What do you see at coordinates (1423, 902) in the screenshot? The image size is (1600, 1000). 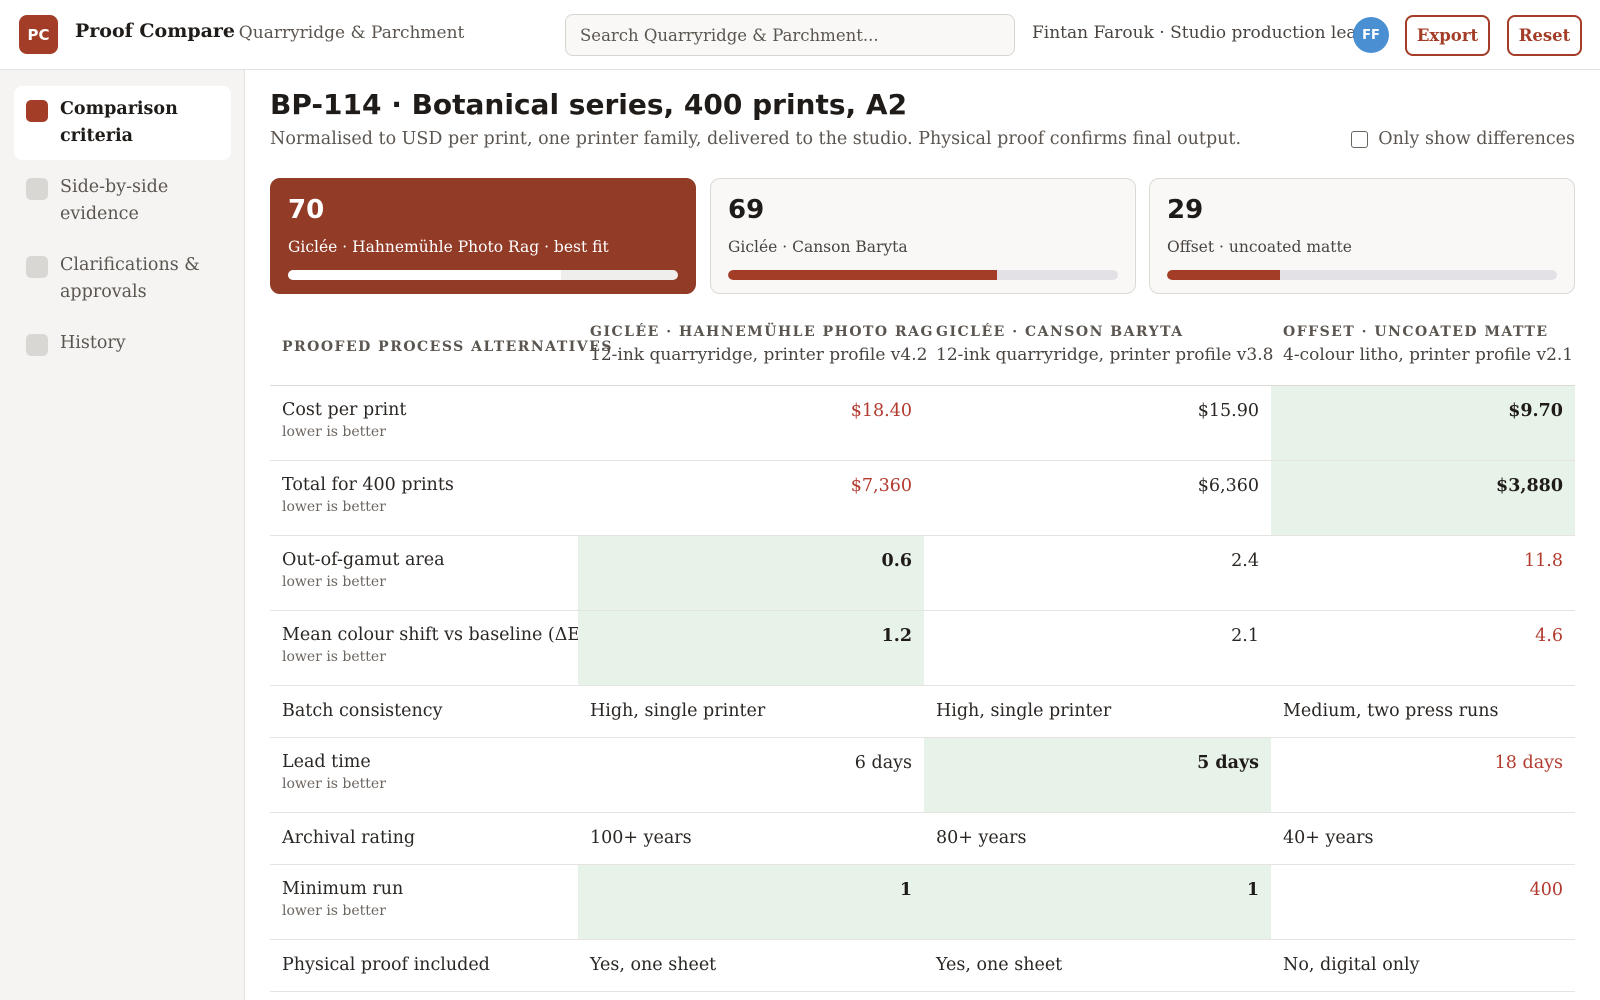 I see `value-cell: 400` at bounding box center [1423, 902].